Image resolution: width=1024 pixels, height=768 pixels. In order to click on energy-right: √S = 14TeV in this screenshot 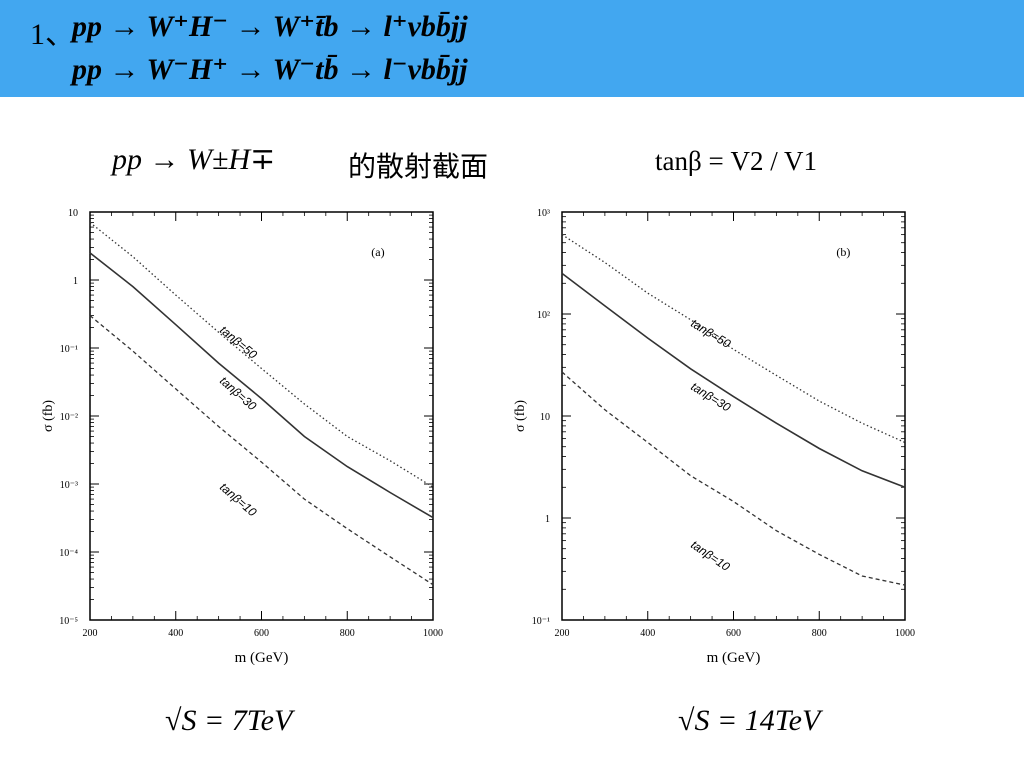, I will do `click(749, 721)`.